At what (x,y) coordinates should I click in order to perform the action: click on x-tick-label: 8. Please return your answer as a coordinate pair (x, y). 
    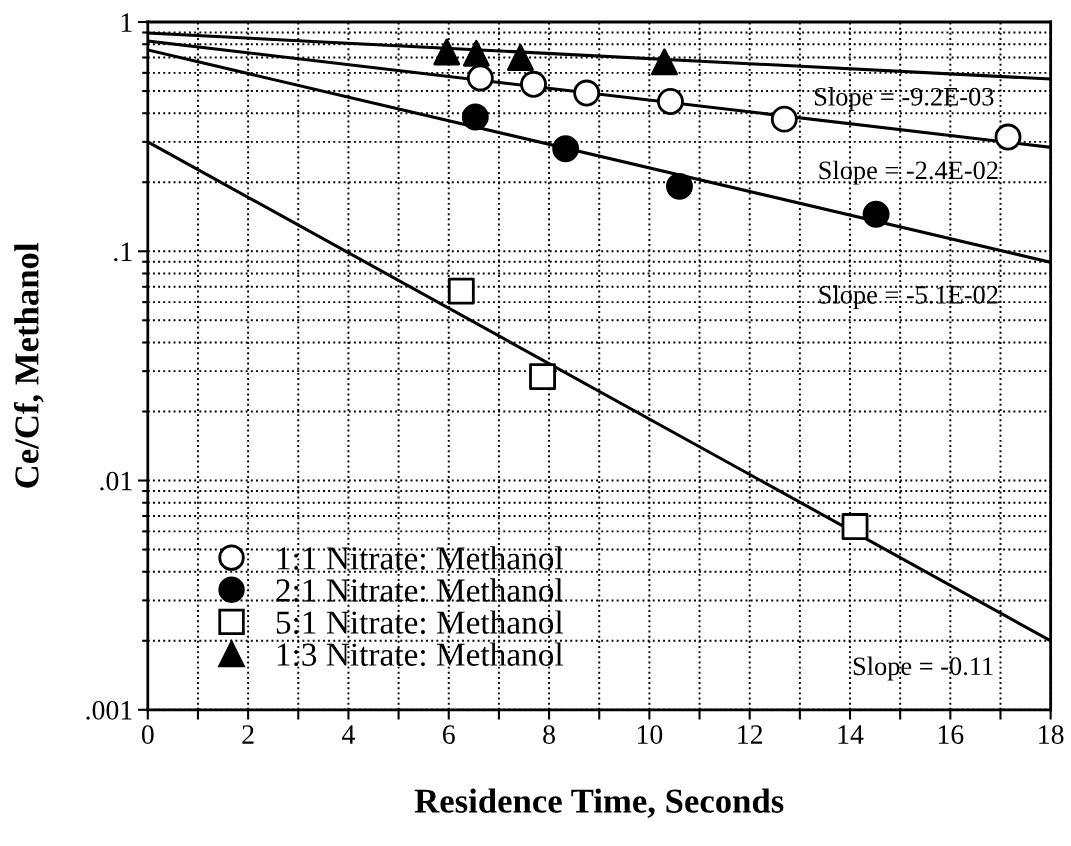
    Looking at the image, I should click on (549, 734).